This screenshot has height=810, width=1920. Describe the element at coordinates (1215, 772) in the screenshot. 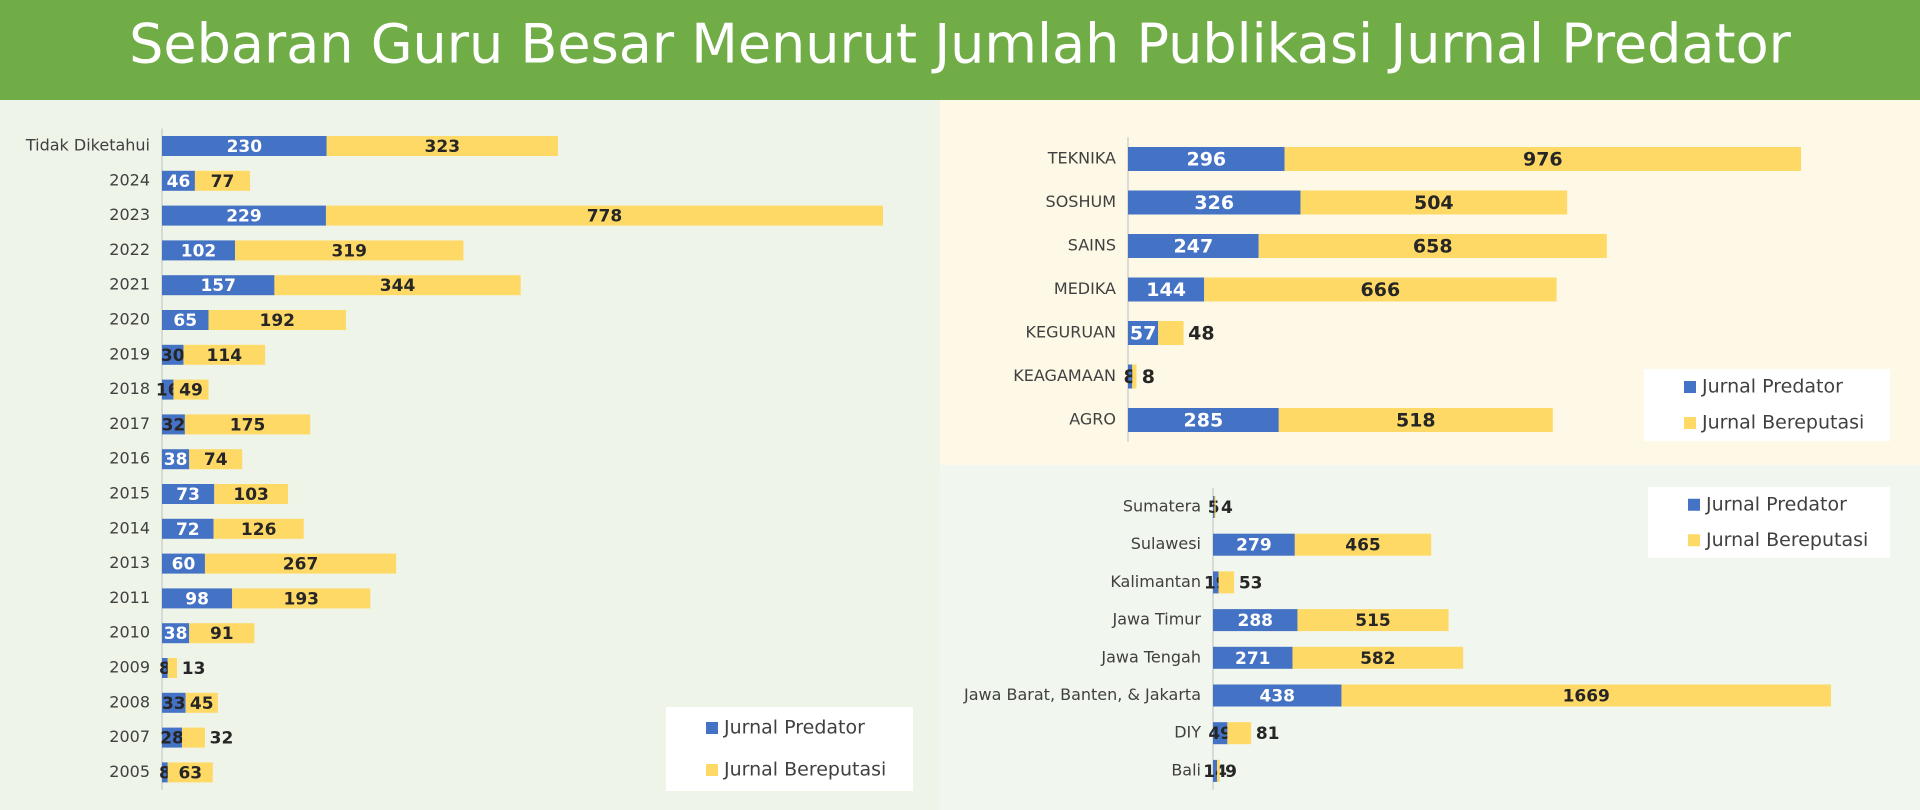

I see `value-label: 14` at that location.